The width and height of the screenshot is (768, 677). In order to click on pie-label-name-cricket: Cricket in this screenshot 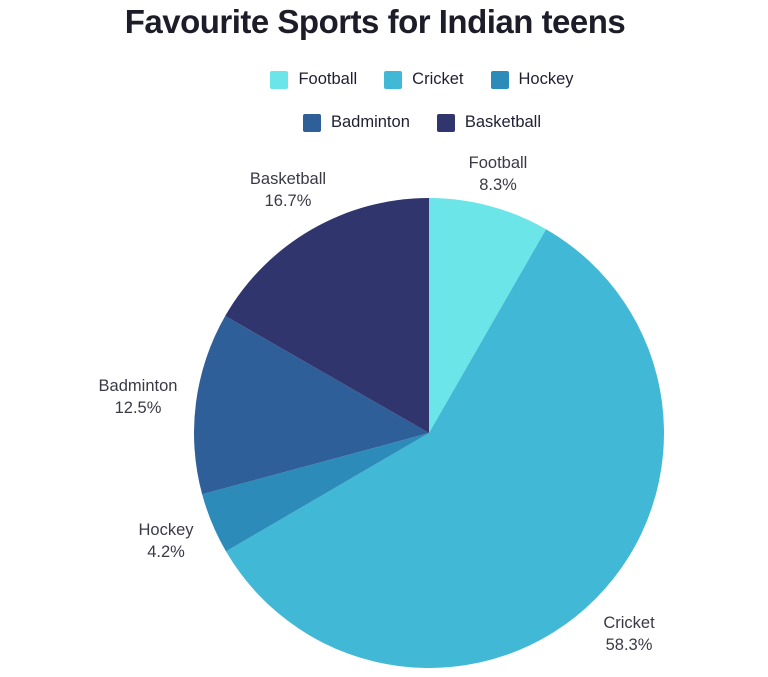, I will do `click(629, 623)`.